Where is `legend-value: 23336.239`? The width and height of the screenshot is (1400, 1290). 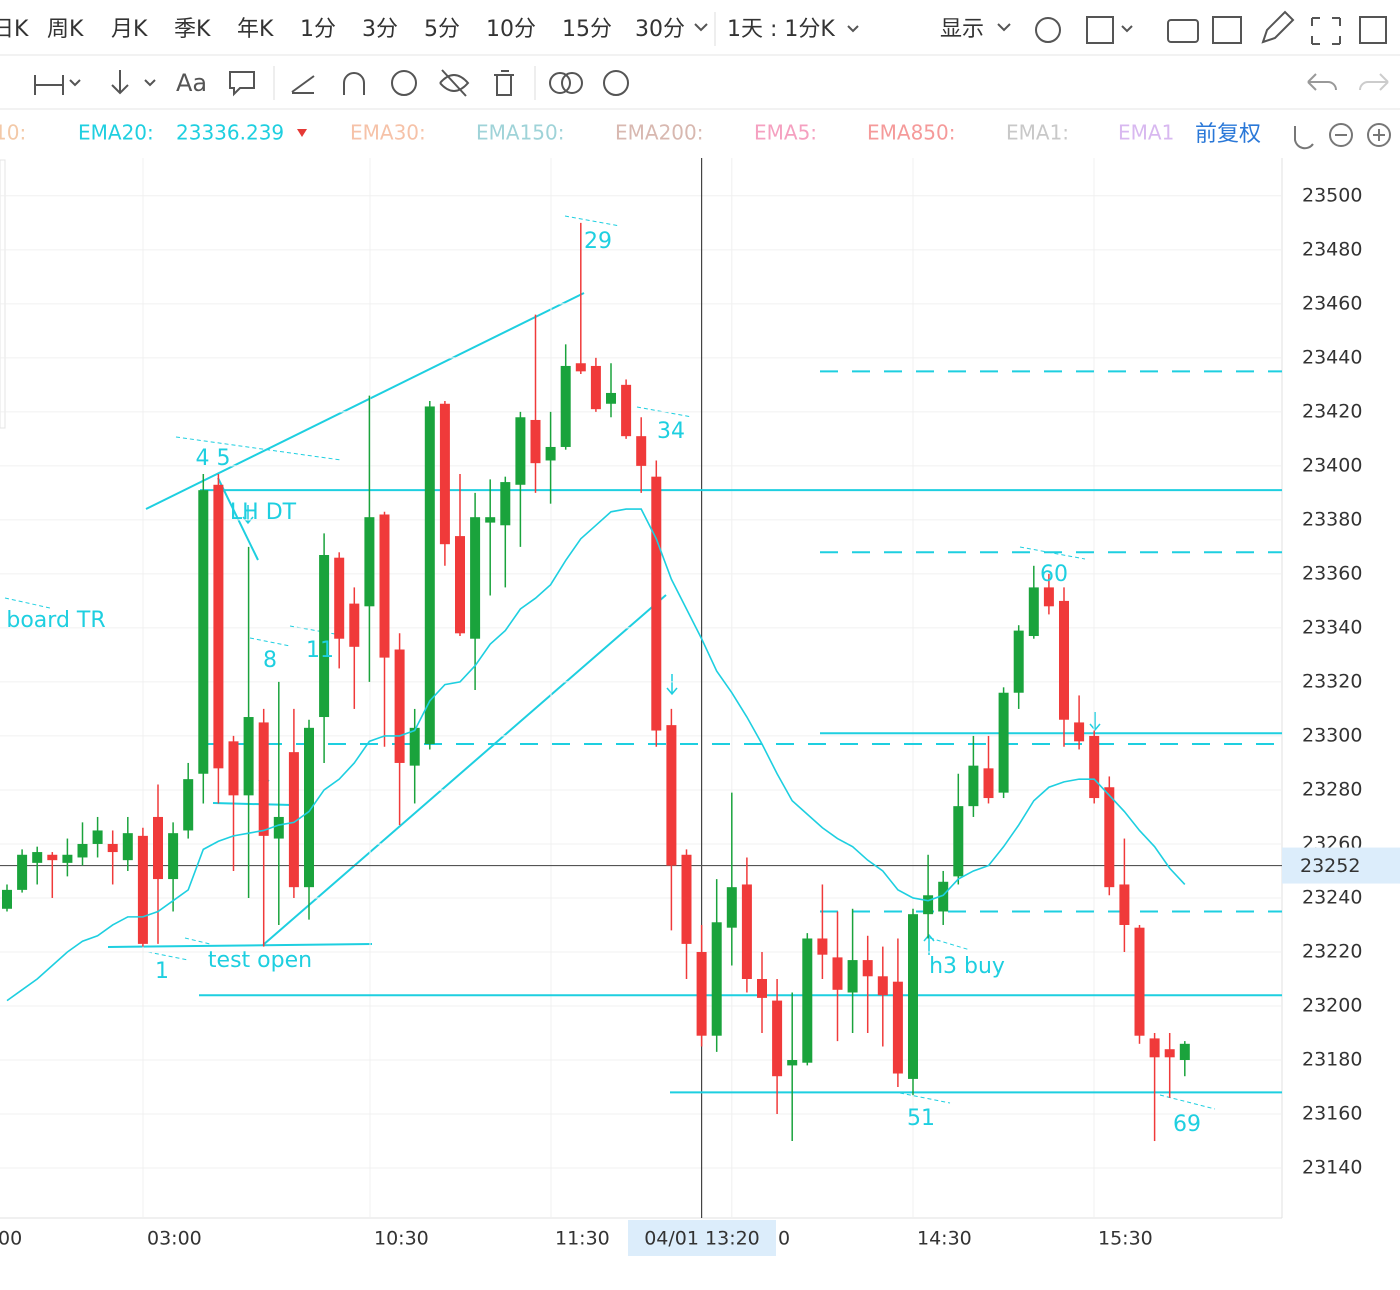 legend-value: 23336.239 is located at coordinates (230, 133).